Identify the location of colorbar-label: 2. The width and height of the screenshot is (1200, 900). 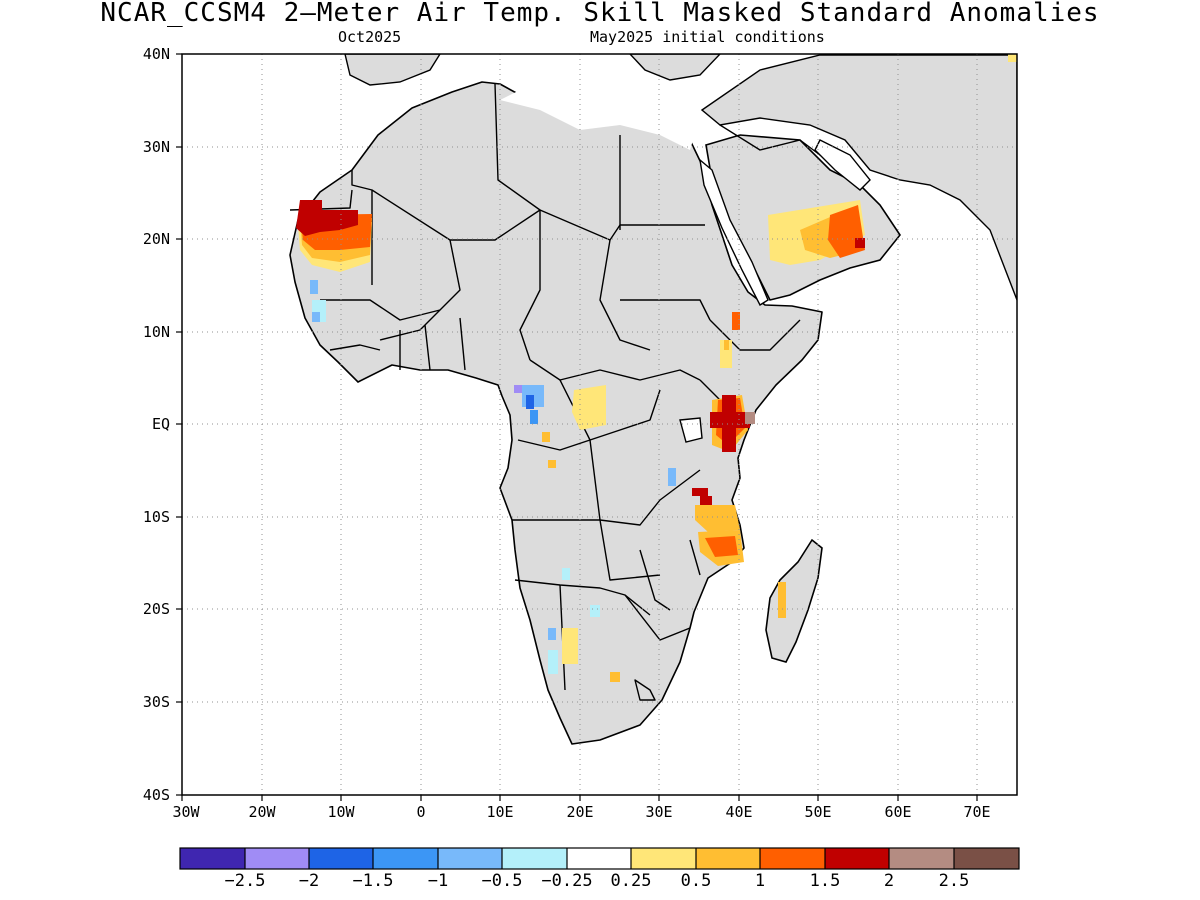
(889, 881).